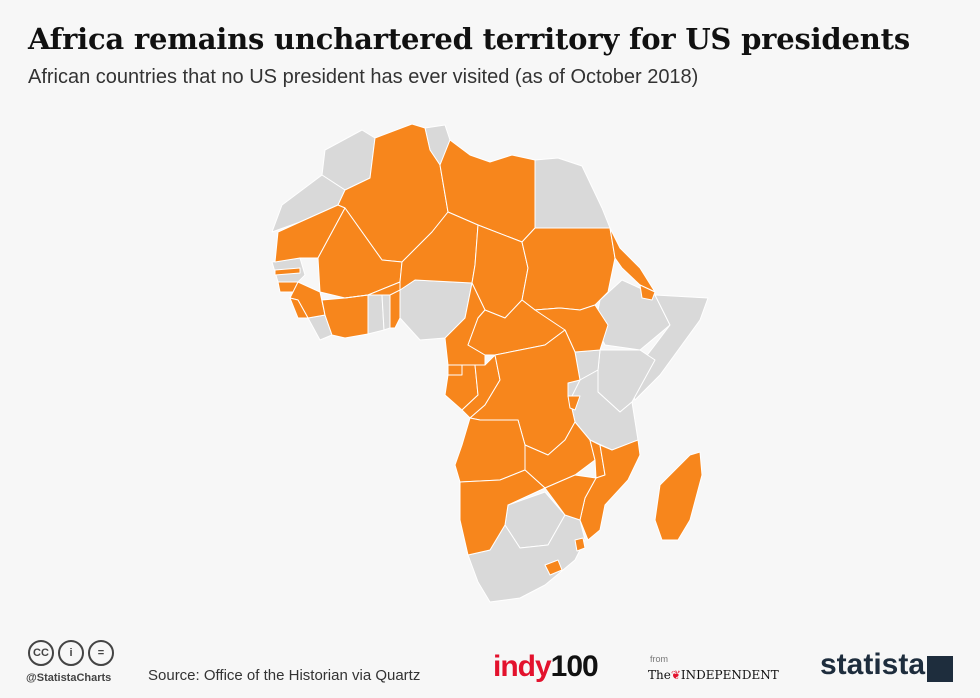 The width and height of the screenshot is (980, 698). What do you see at coordinates (678, 496) in the screenshot?
I see `country-madagascar` at bounding box center [678, 496].